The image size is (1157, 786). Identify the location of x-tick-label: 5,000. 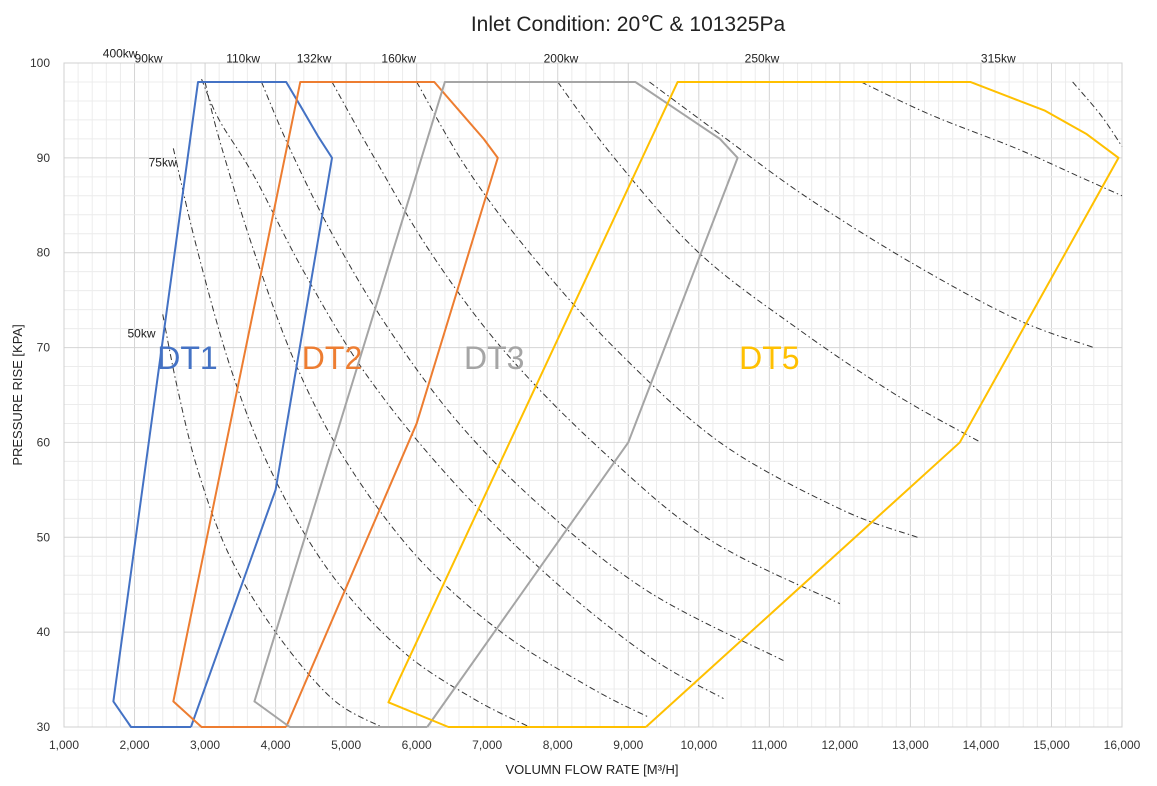
(346, 745).